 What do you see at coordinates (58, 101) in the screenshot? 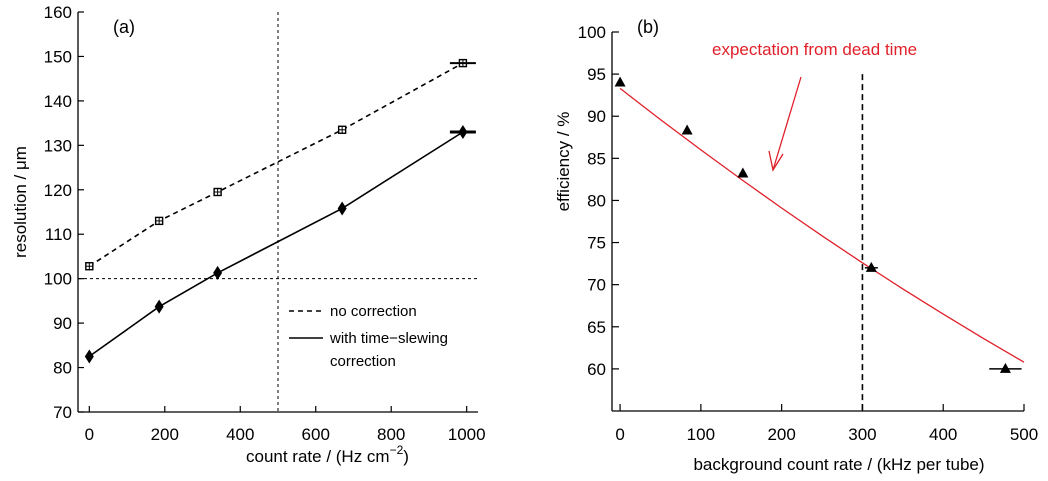
I see `panel-a-y-tick-label: 140` at bounding box center [58, 101].